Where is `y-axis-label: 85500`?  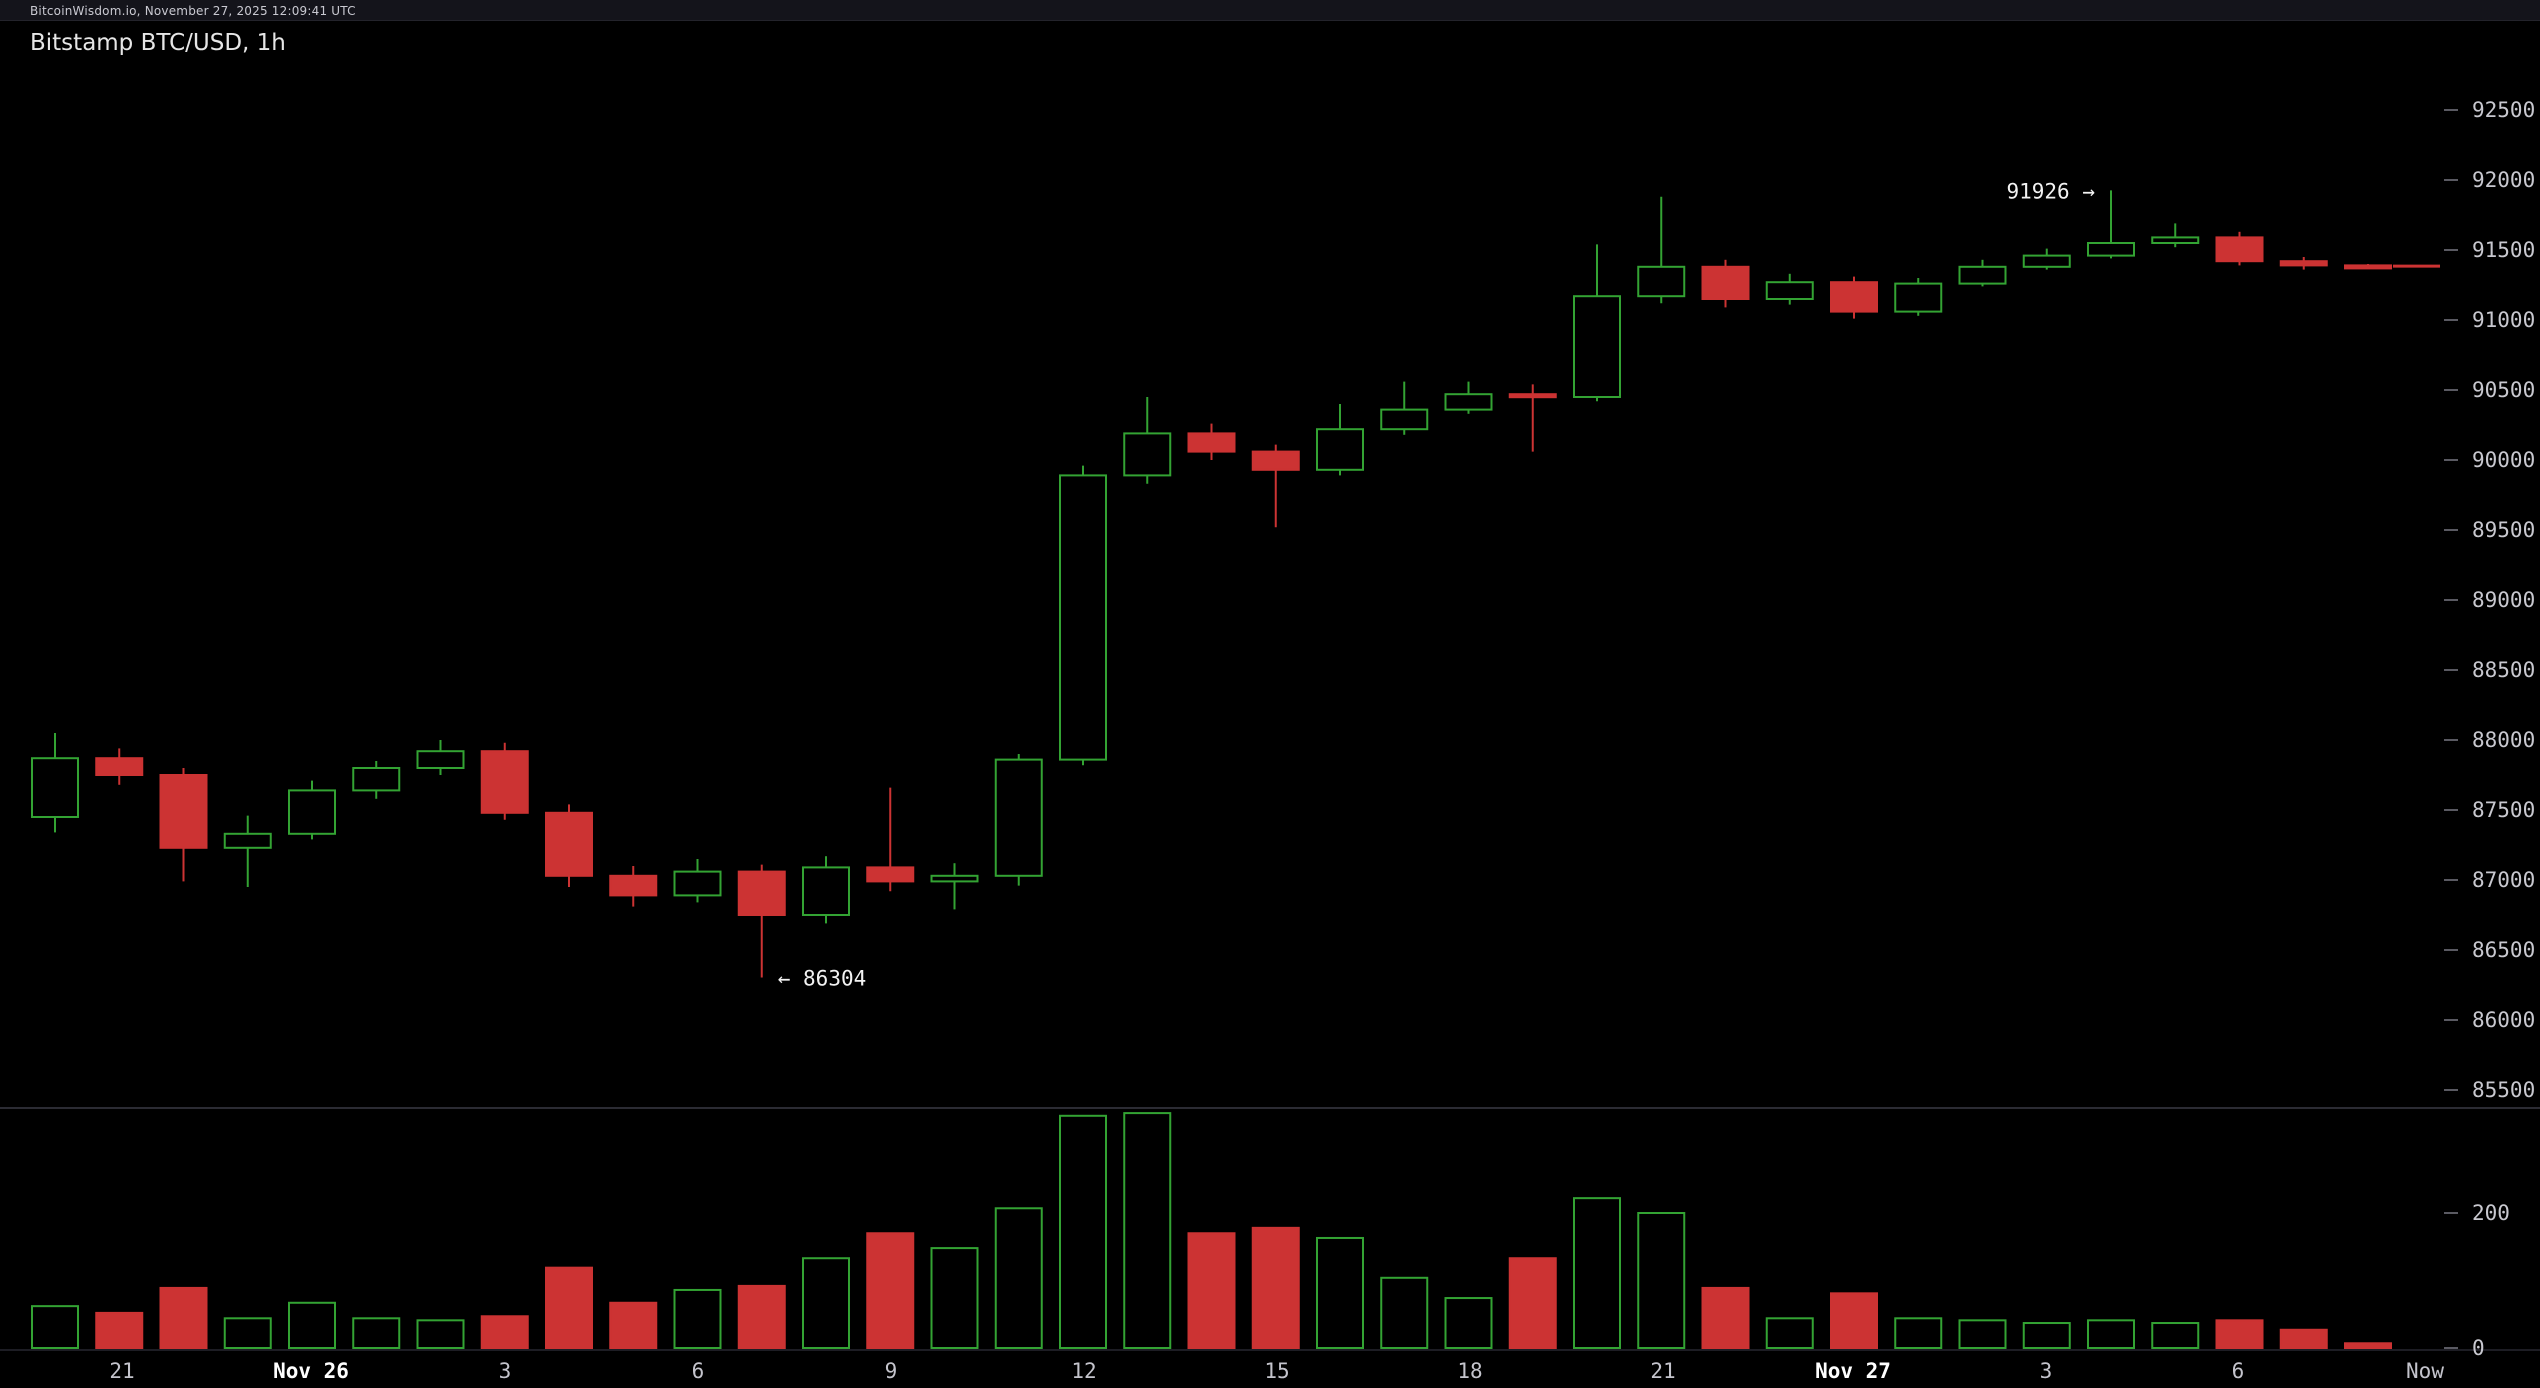
y-axis-label: 85500 is located at coordinates (2503, 1090).